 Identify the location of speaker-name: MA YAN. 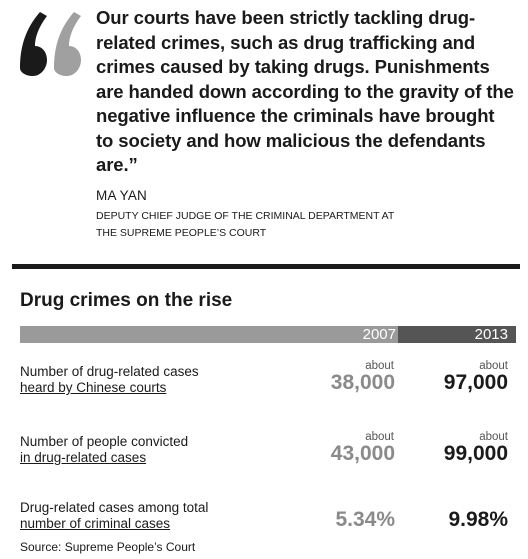
(121, 195).